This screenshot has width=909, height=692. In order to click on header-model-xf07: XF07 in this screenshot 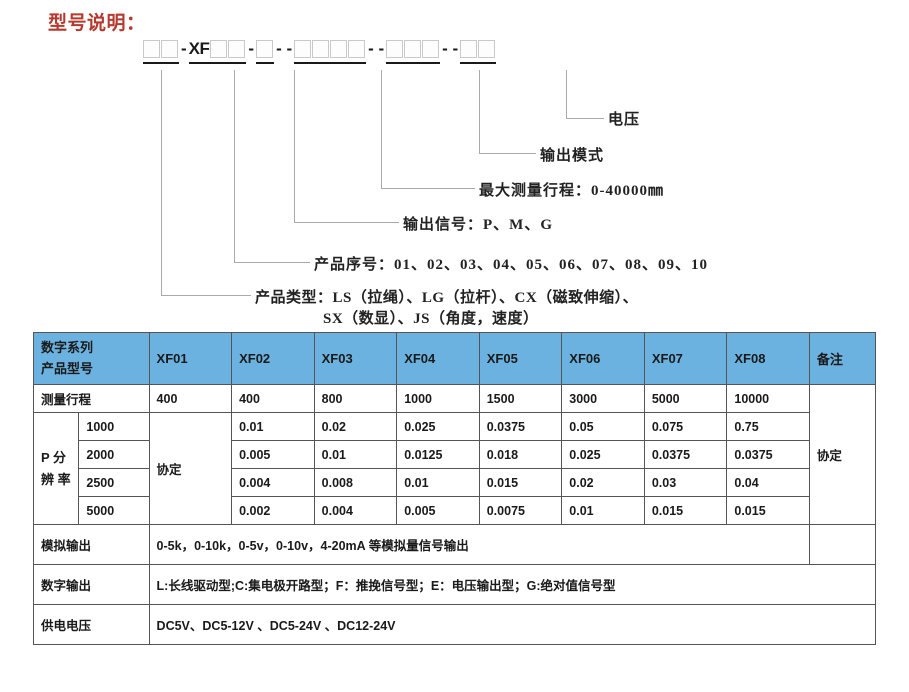, I will do `click(685, 358)`.